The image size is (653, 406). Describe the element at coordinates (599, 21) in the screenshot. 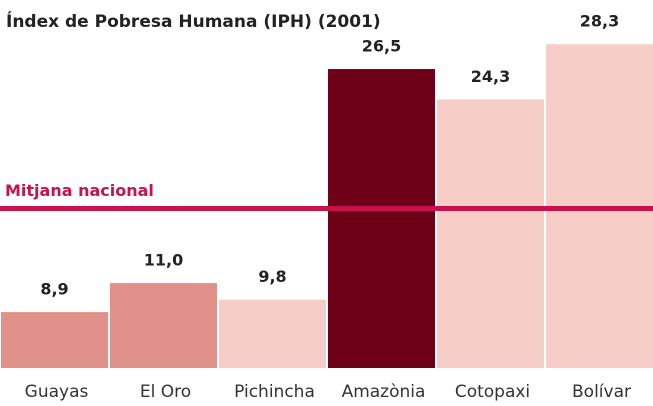

I see `value-label: 28,3` at that location.